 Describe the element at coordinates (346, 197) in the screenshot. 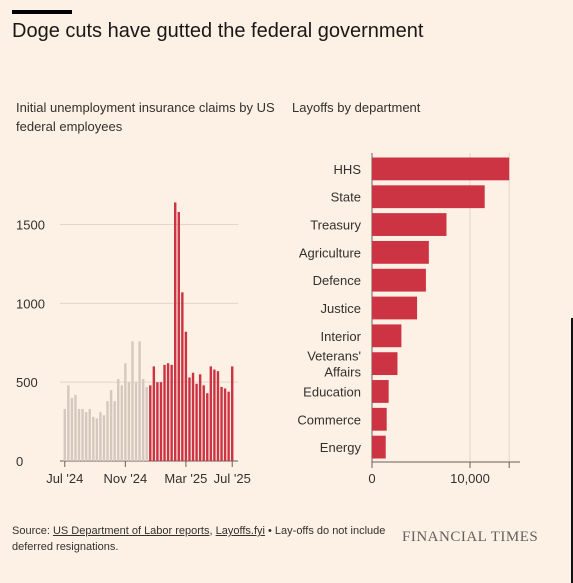

I see `category-label: State` at that location.